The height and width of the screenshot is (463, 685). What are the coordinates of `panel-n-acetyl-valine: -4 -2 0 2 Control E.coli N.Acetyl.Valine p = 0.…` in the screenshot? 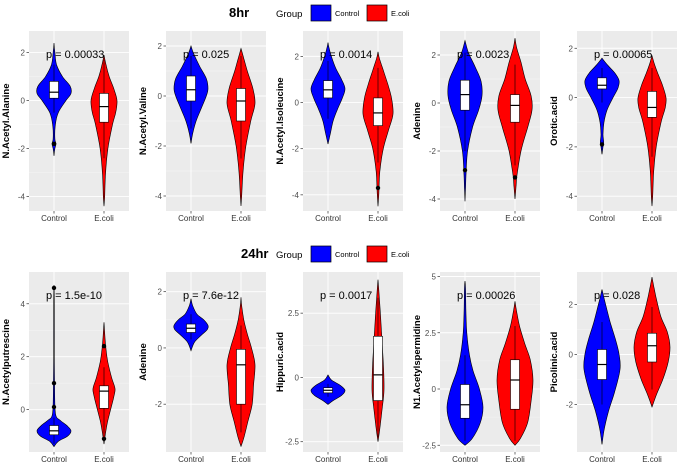 It's located at (202, 127).